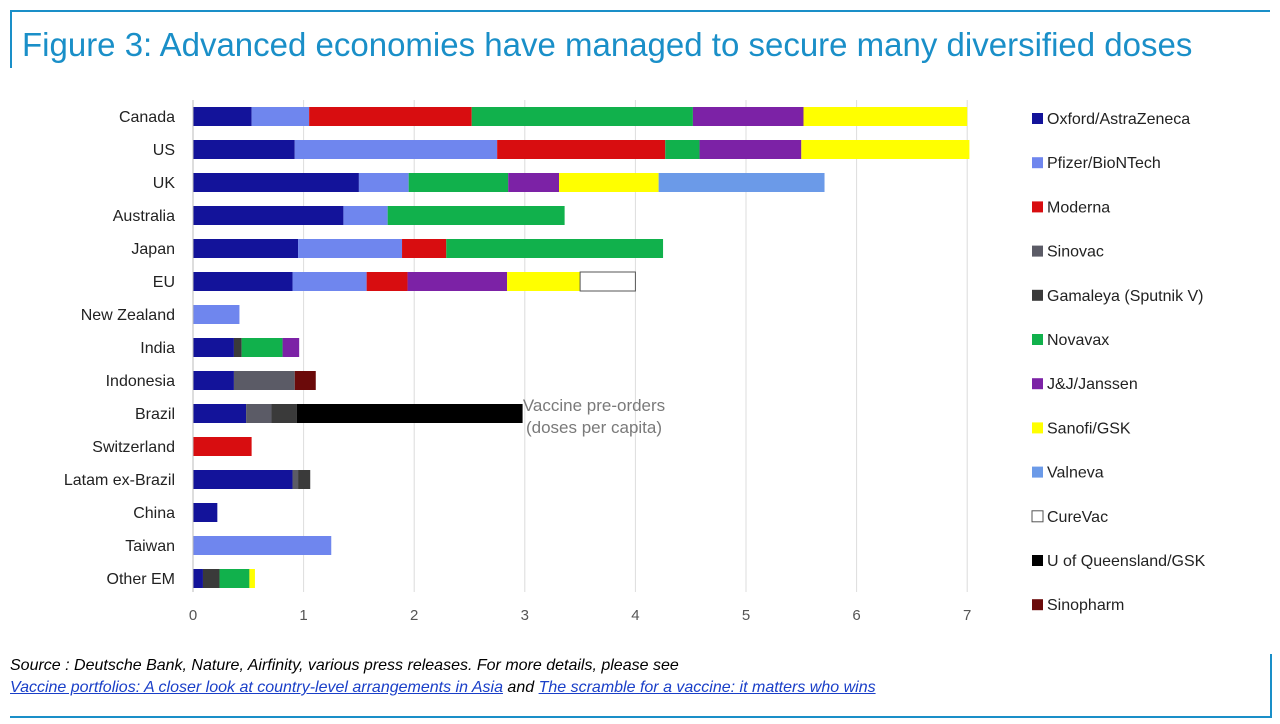  I want to click on y-category-label-canada: Canada, so click(147, 117).